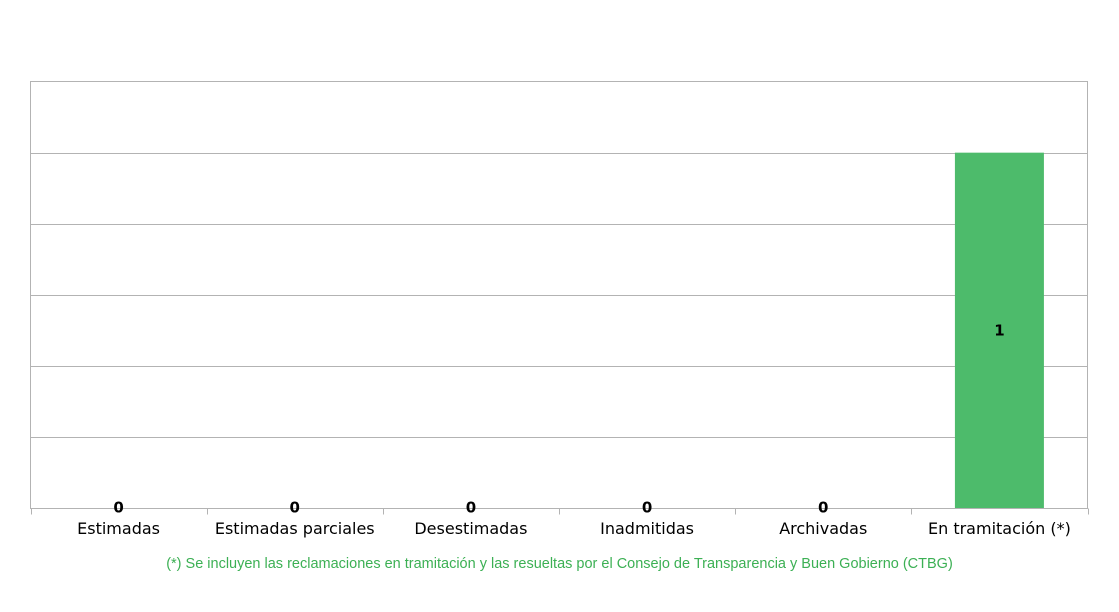  I want to click on x-tick-label: Estimadas parciales, so click(295, 528).